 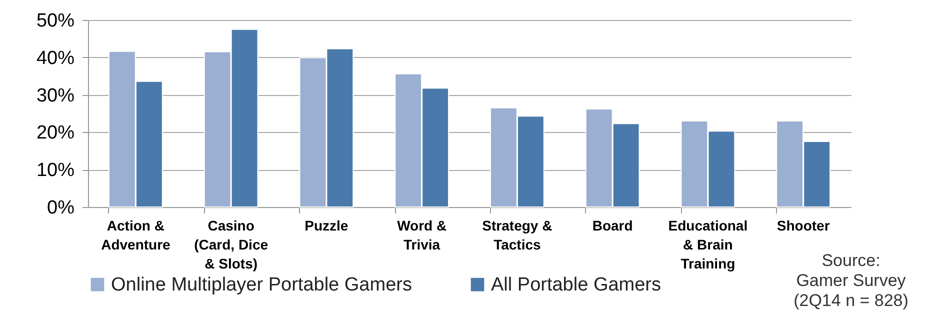 What do you see at coordinates (55, 21) in the screenshot?
I see `y-tick-label: 50%` at bounding box center [55, 21].